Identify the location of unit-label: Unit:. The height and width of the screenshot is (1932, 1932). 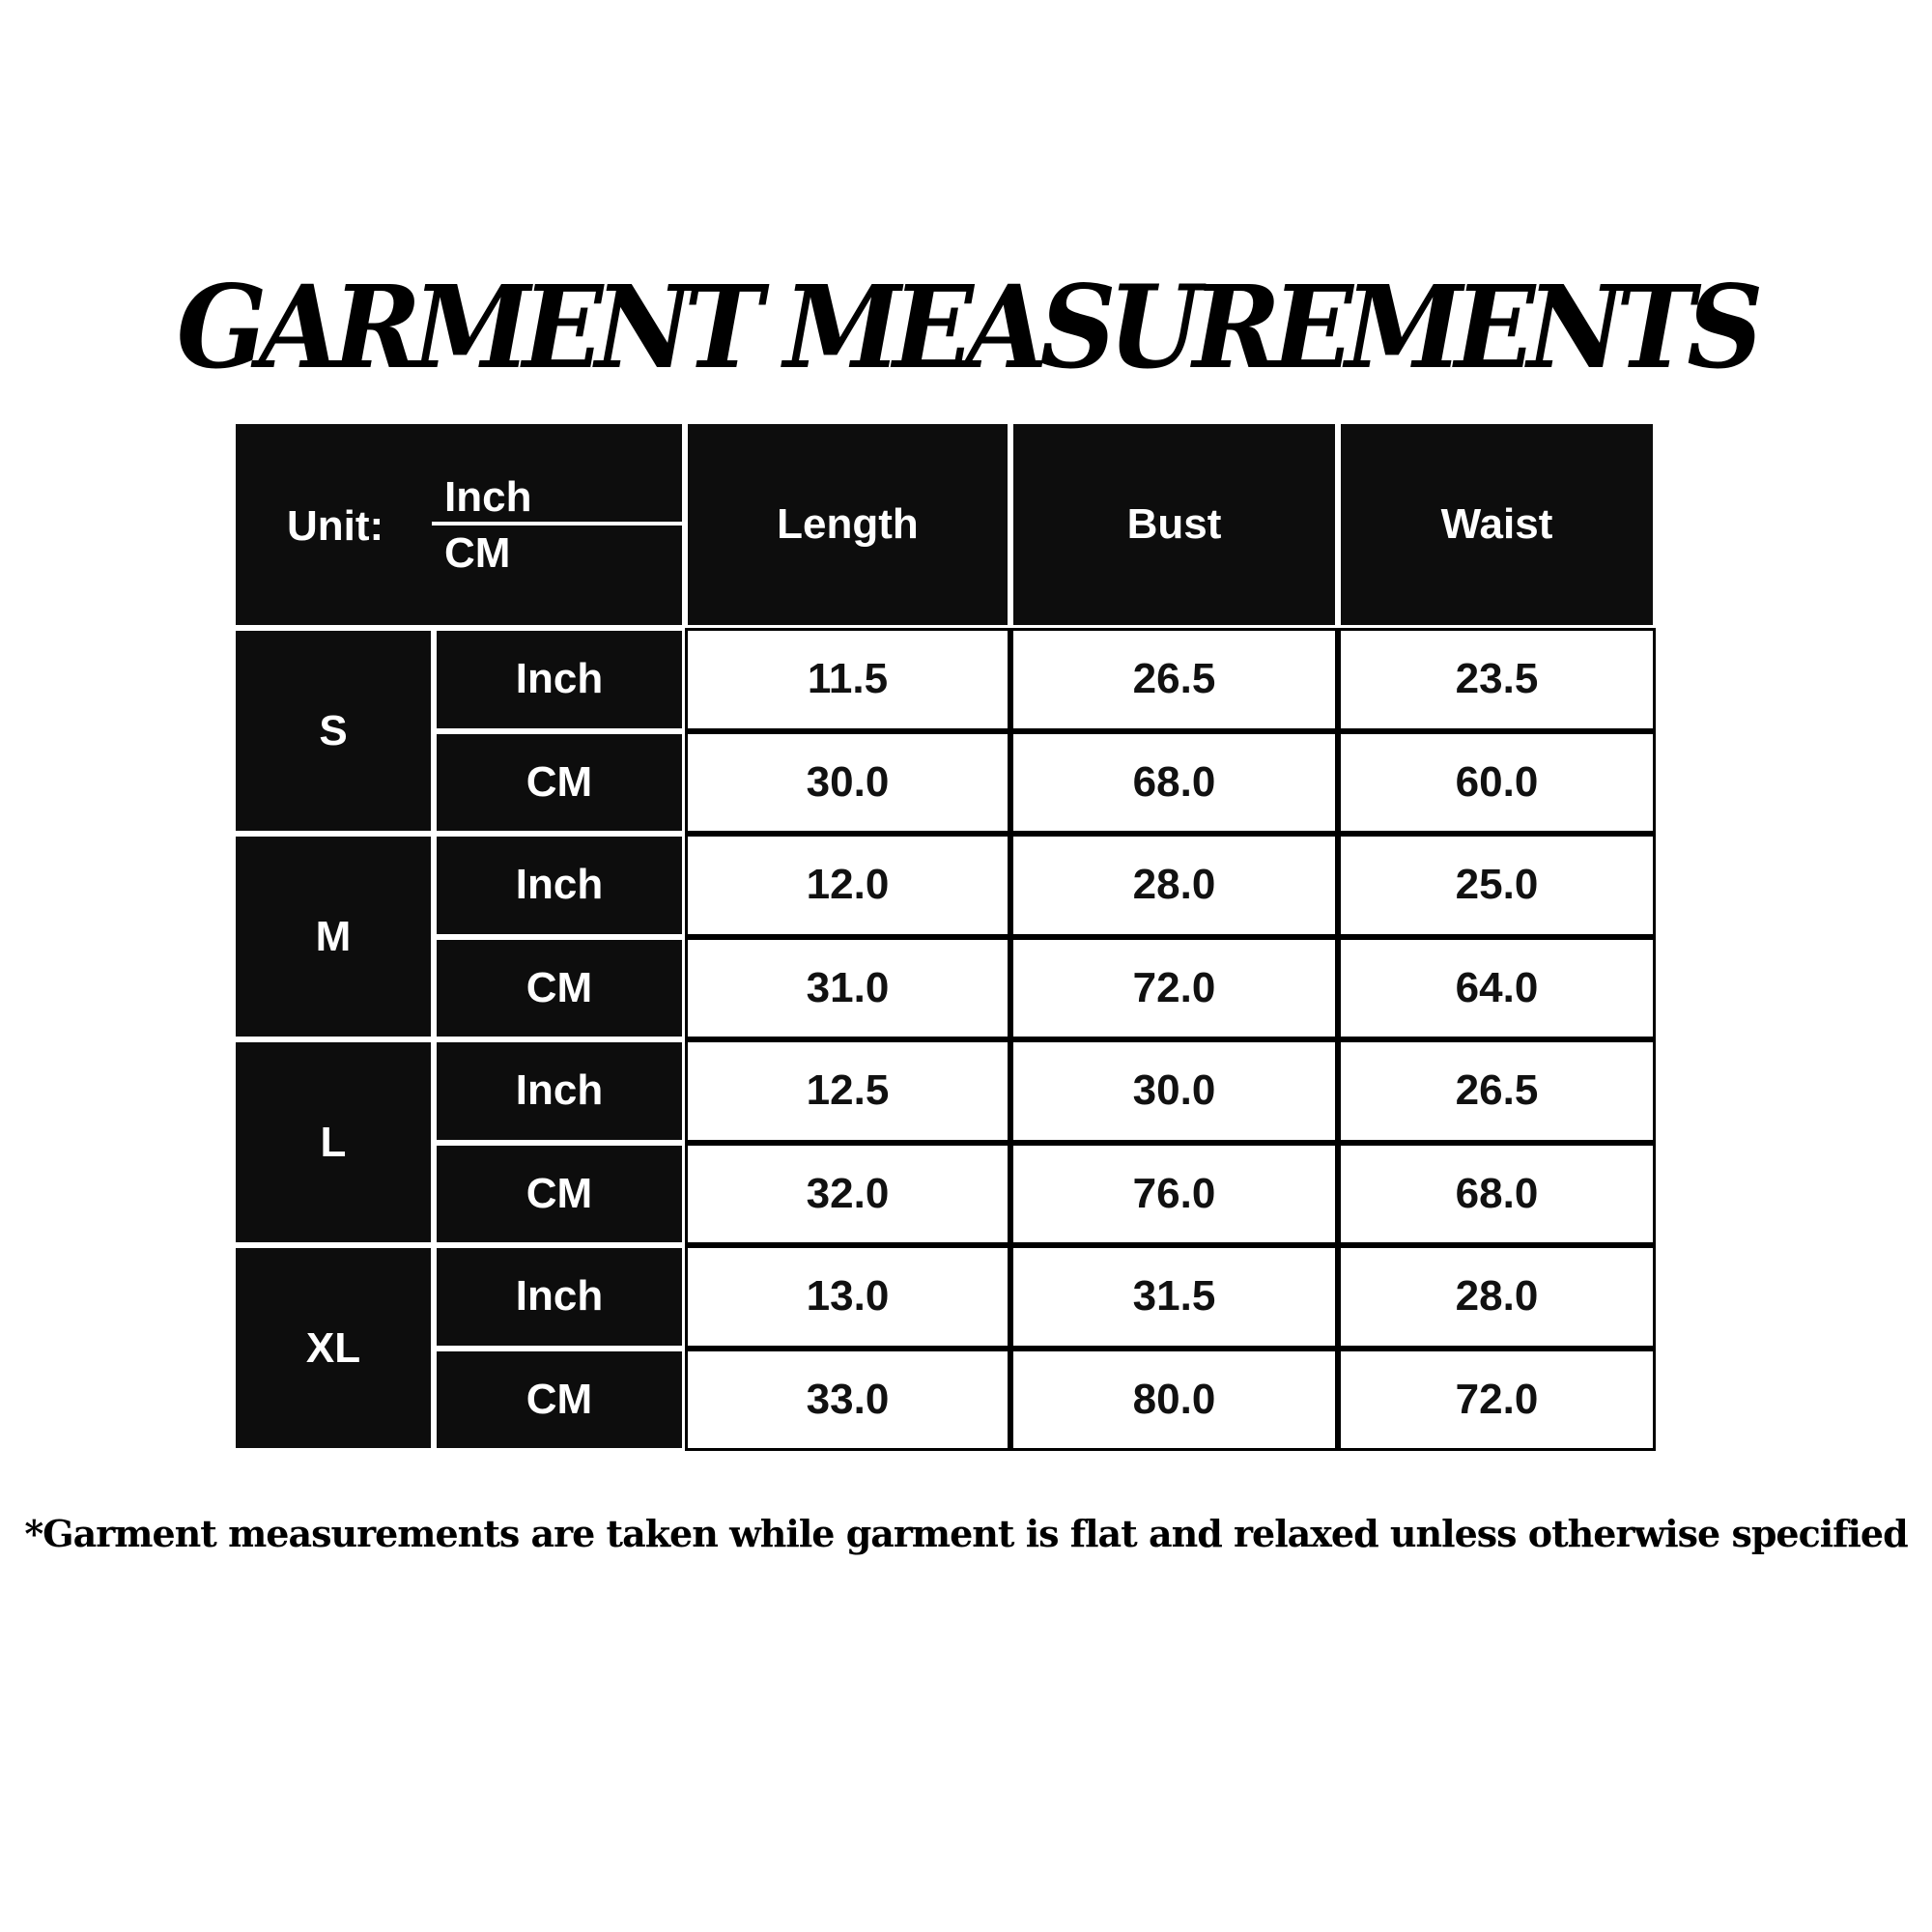
(335, 526).